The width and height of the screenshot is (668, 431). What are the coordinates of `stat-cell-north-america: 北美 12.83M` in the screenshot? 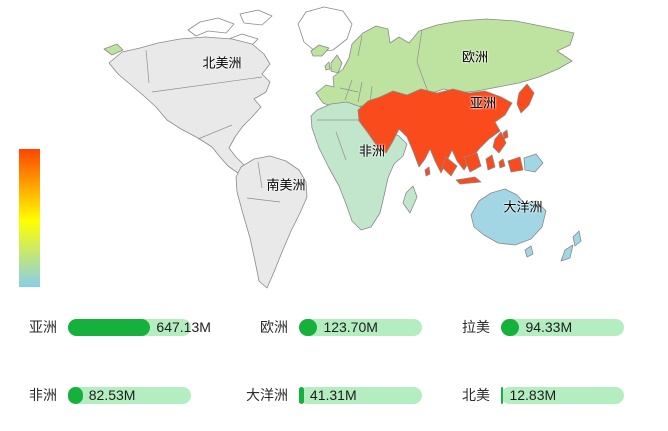 It's located at (536, 395).